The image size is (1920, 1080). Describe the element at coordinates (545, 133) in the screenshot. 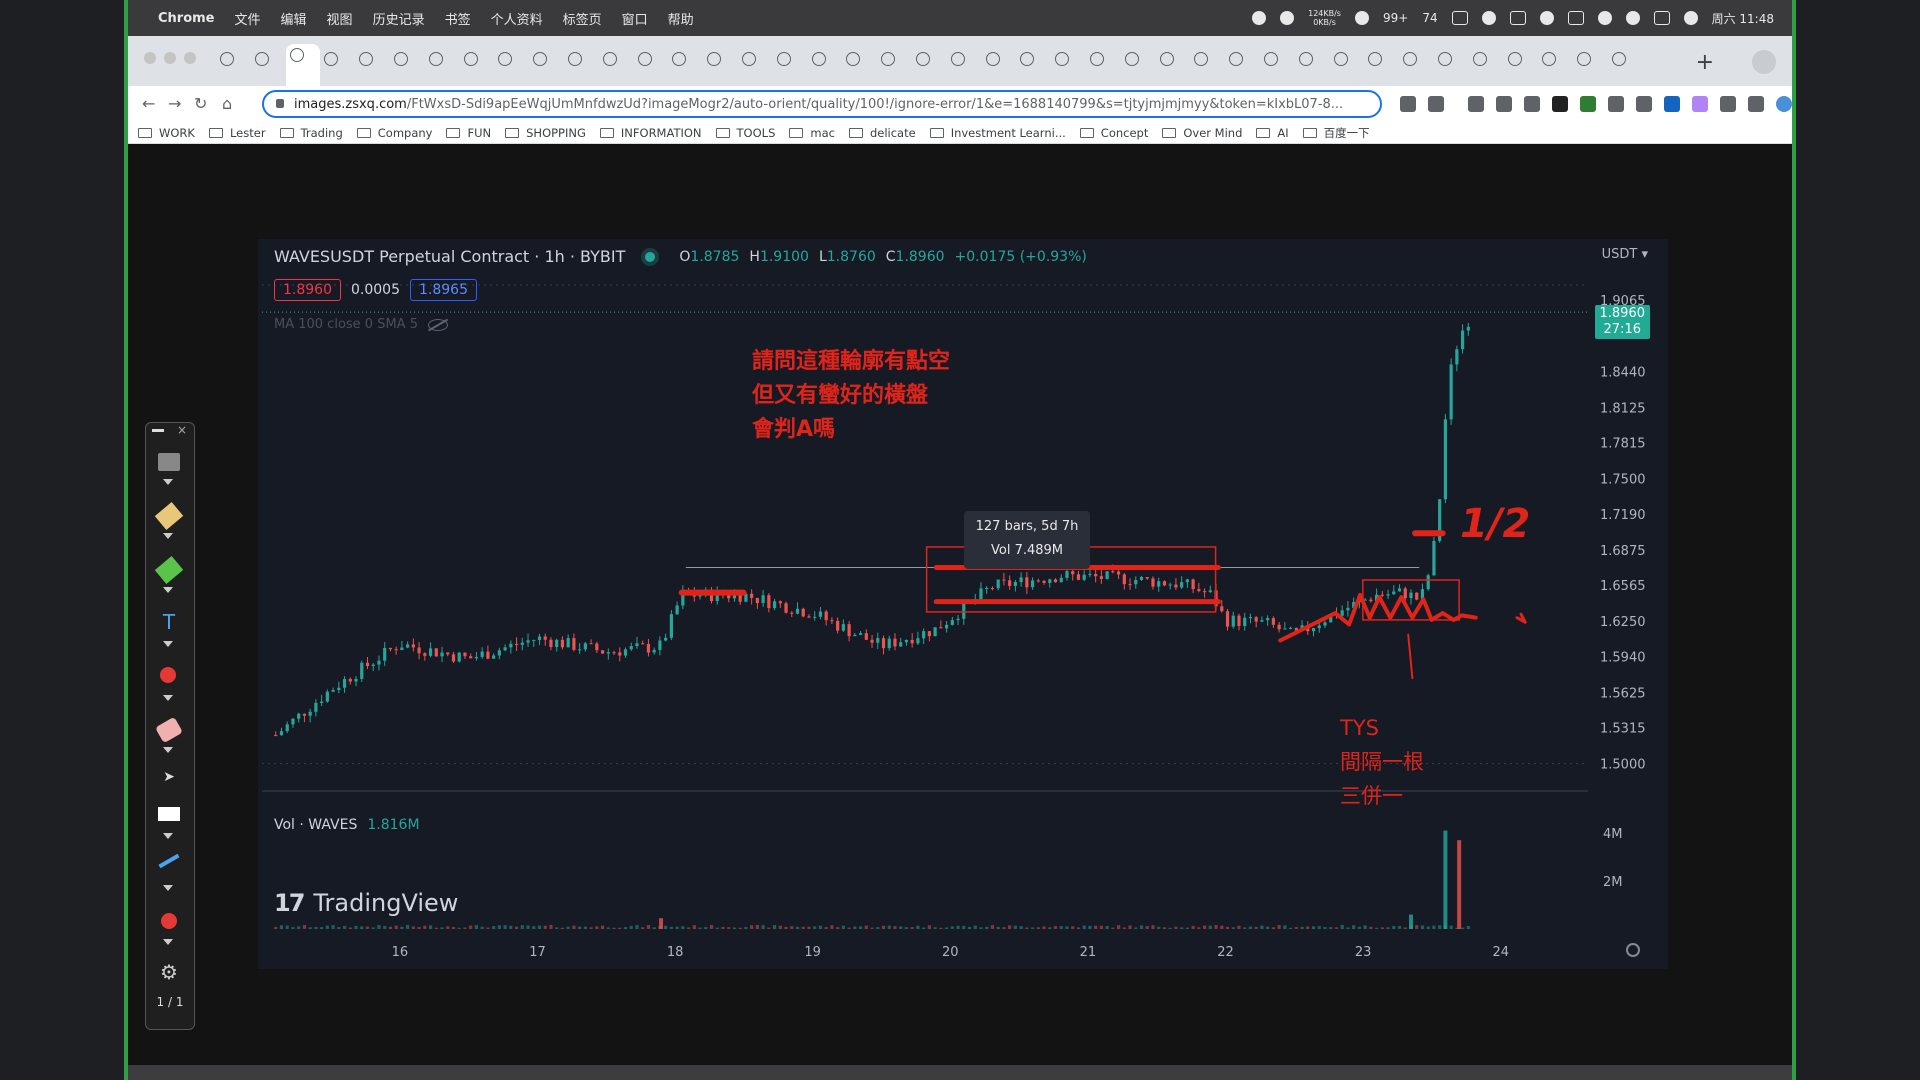

I see `bookmark-item: SHOPPING` at that location.